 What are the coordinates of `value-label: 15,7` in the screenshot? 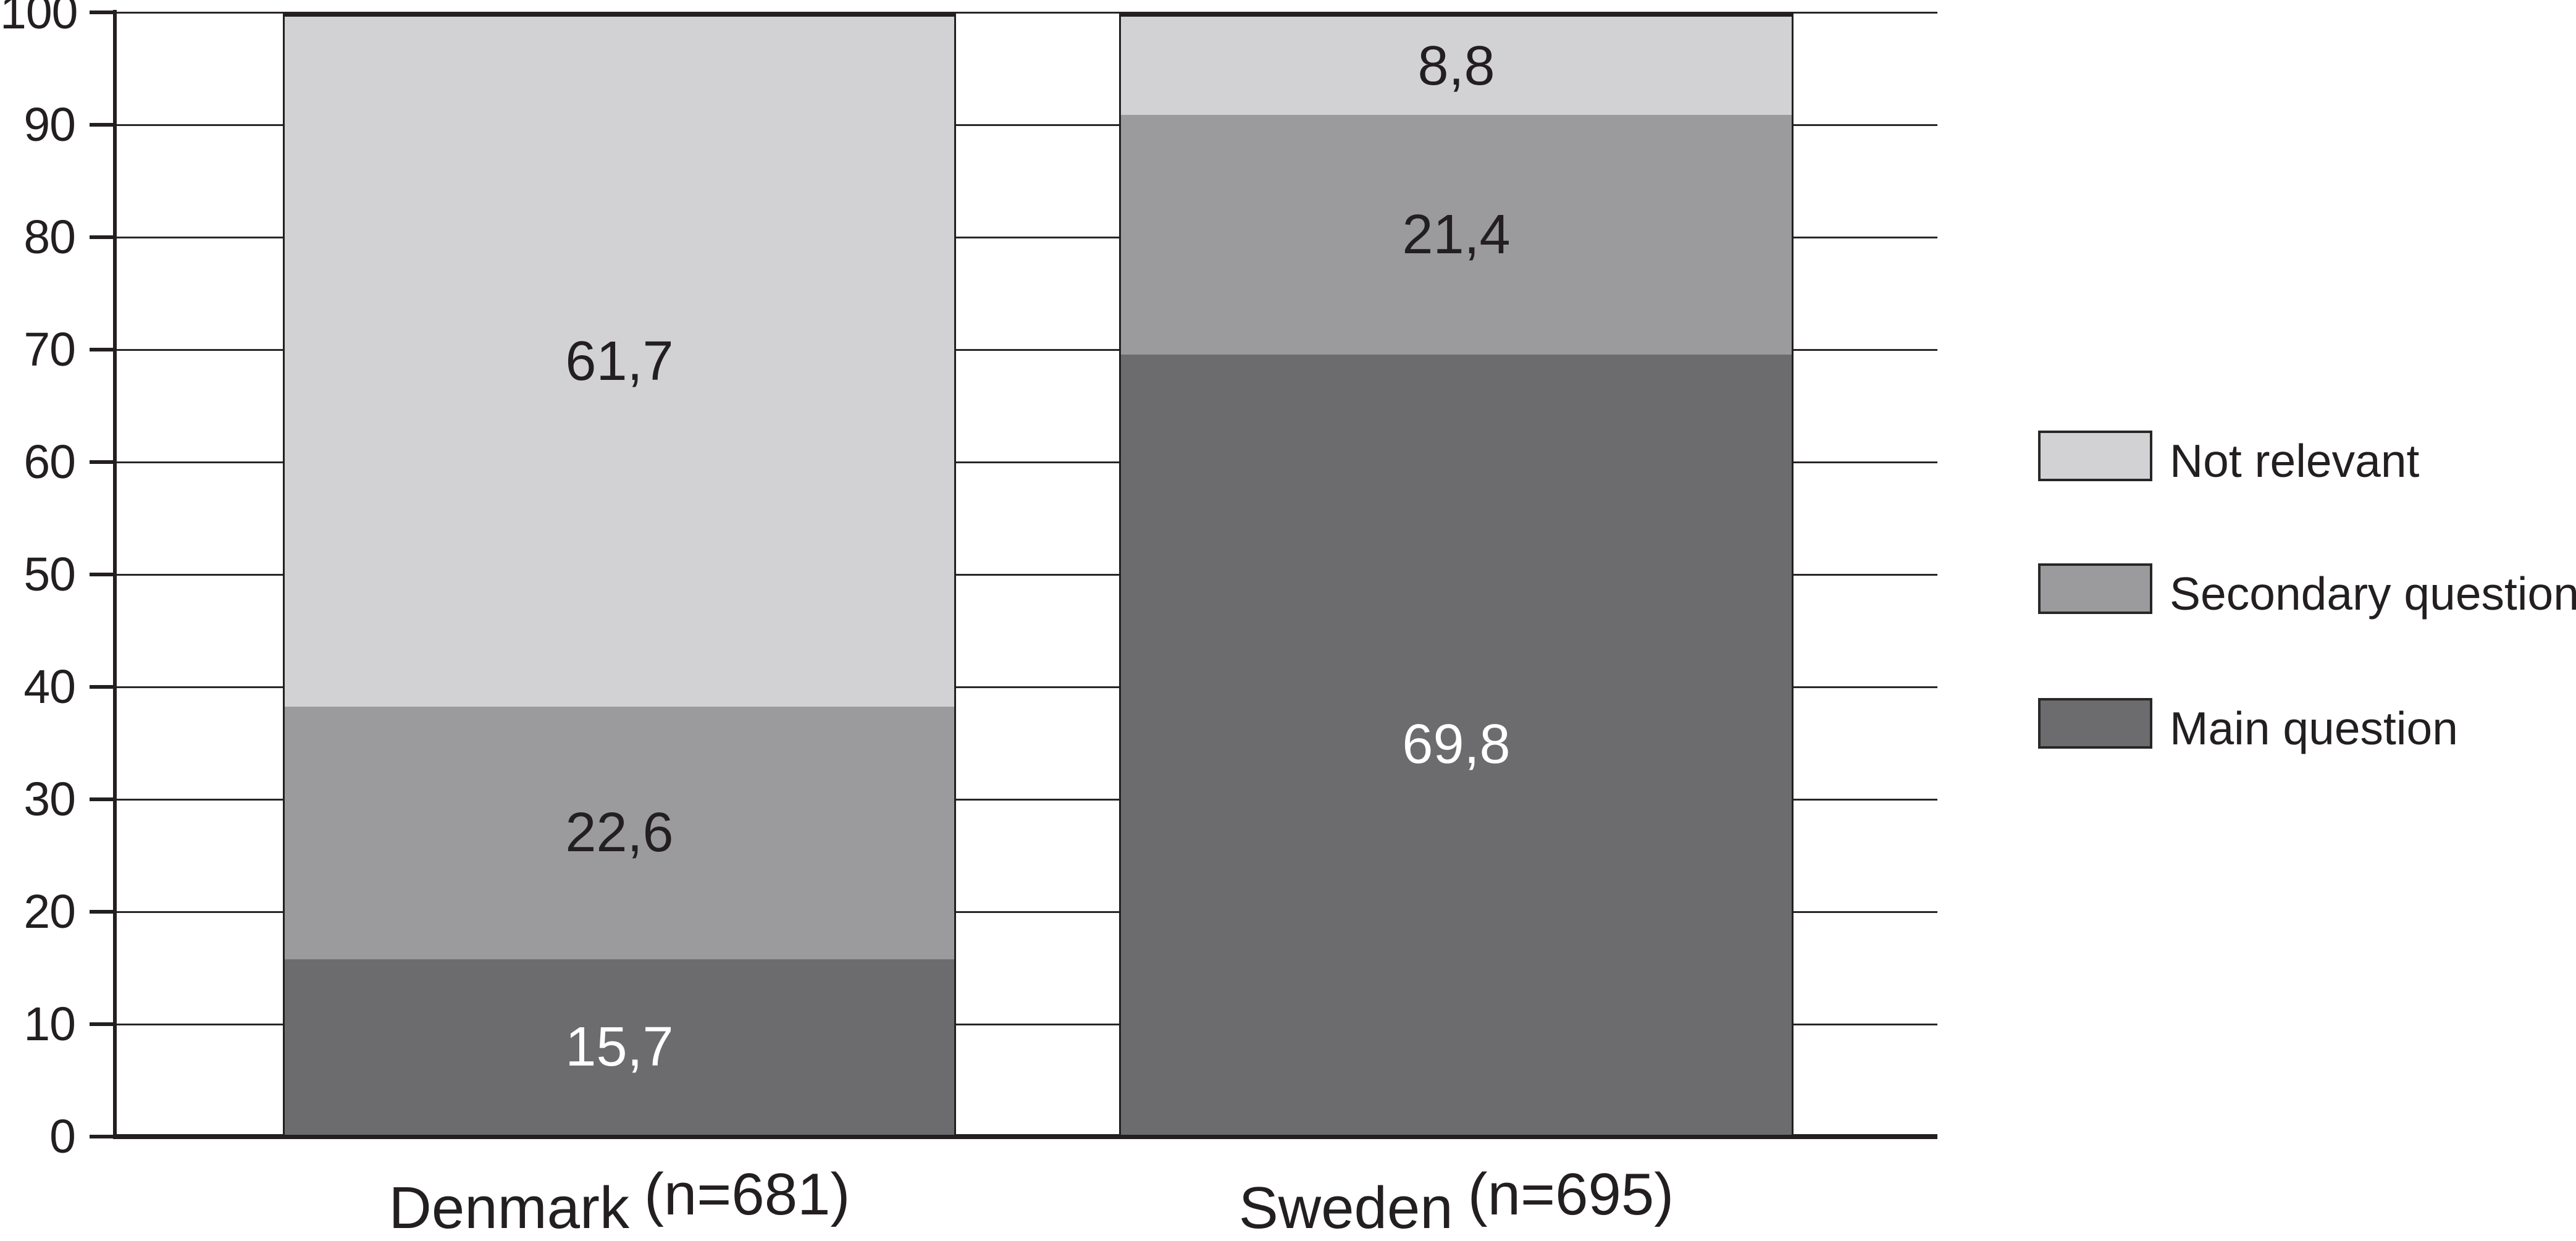 It's located at (619, 1047).